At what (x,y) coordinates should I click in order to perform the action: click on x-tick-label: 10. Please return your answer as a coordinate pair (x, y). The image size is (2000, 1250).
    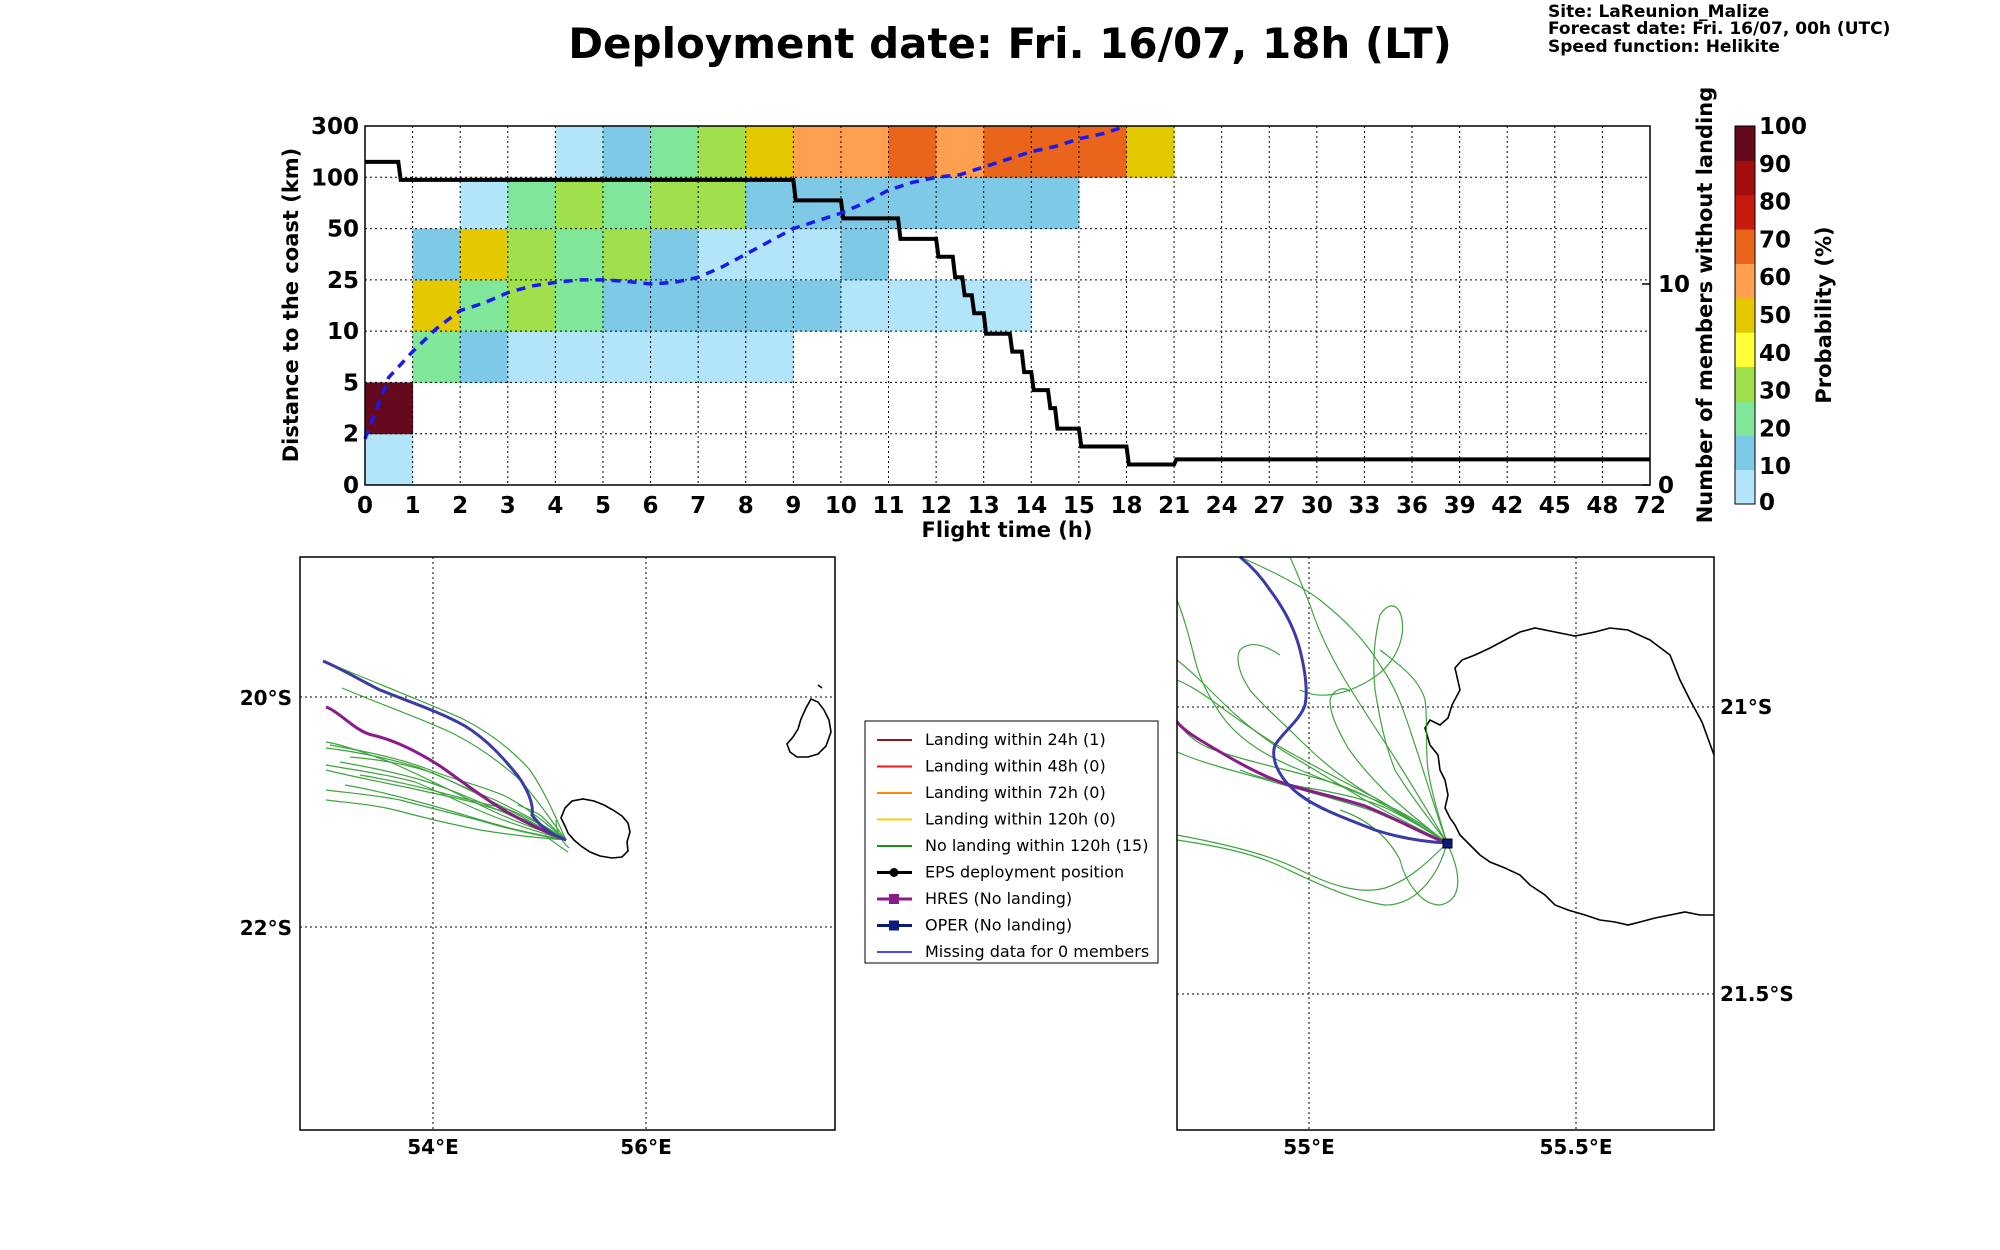
    Looking at the image, I should click on (841, 506).